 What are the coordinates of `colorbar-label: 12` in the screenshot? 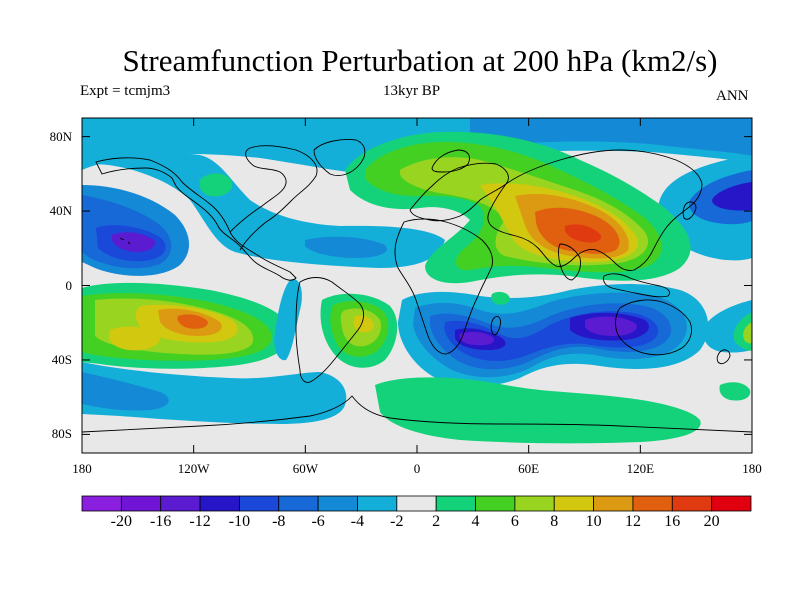 It's located at (632, 521).